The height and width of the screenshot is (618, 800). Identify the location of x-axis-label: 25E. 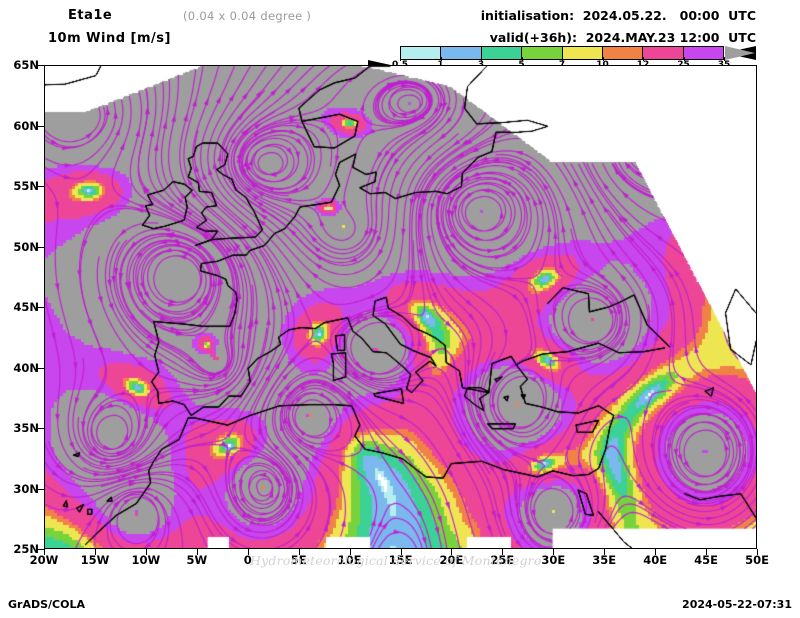
(502, 560).